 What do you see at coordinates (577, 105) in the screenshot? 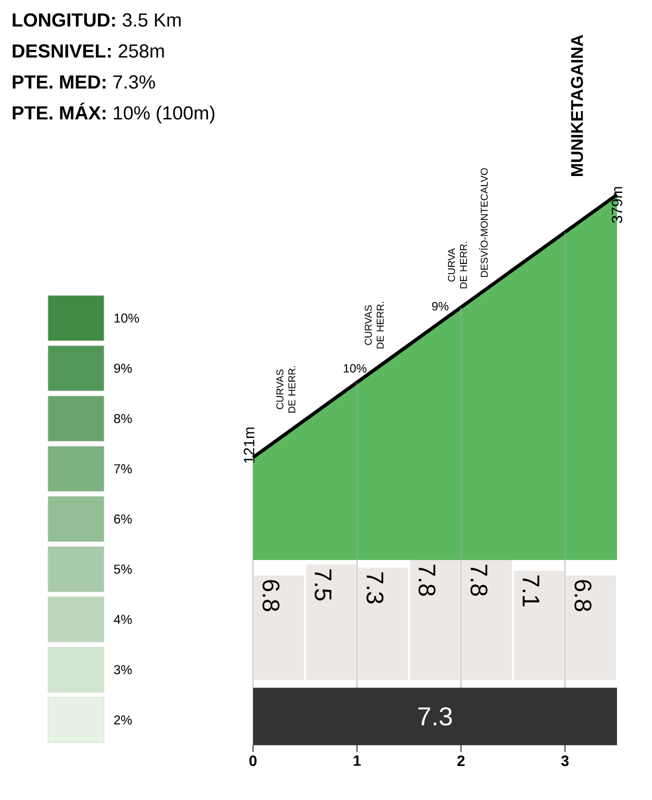
I see `annotation: MUNIKETAGAINA` at bounding box center [577, 105].